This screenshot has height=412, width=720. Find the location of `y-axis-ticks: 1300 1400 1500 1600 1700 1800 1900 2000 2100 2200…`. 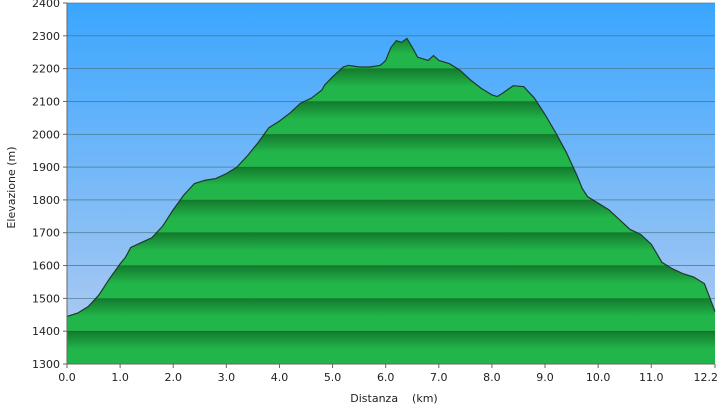

y-axis-ticks: 1300 1400 1500 1600 1700 1800 1900 2000 2100 2200… is located at coordinates (49, 185).